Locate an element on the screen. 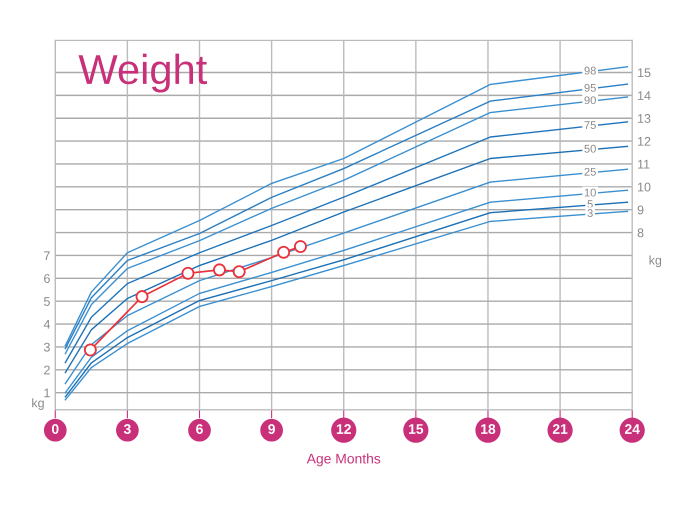 The width and height of the screenshot is (674, 506). x-axis-title: Age Months is located at coordinates (343, 459).